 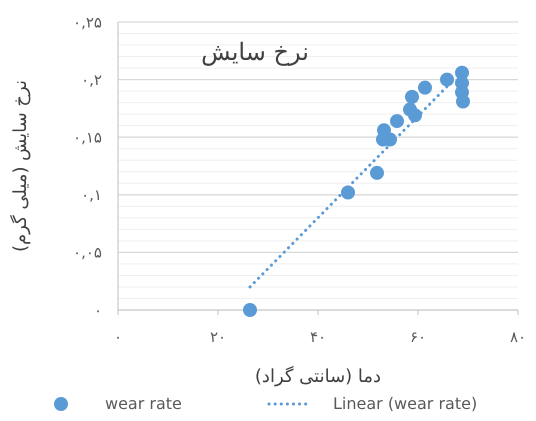 I want to click on y-axis-title: نرخ سایش (میلی گرم), so click(x=20, y=166).